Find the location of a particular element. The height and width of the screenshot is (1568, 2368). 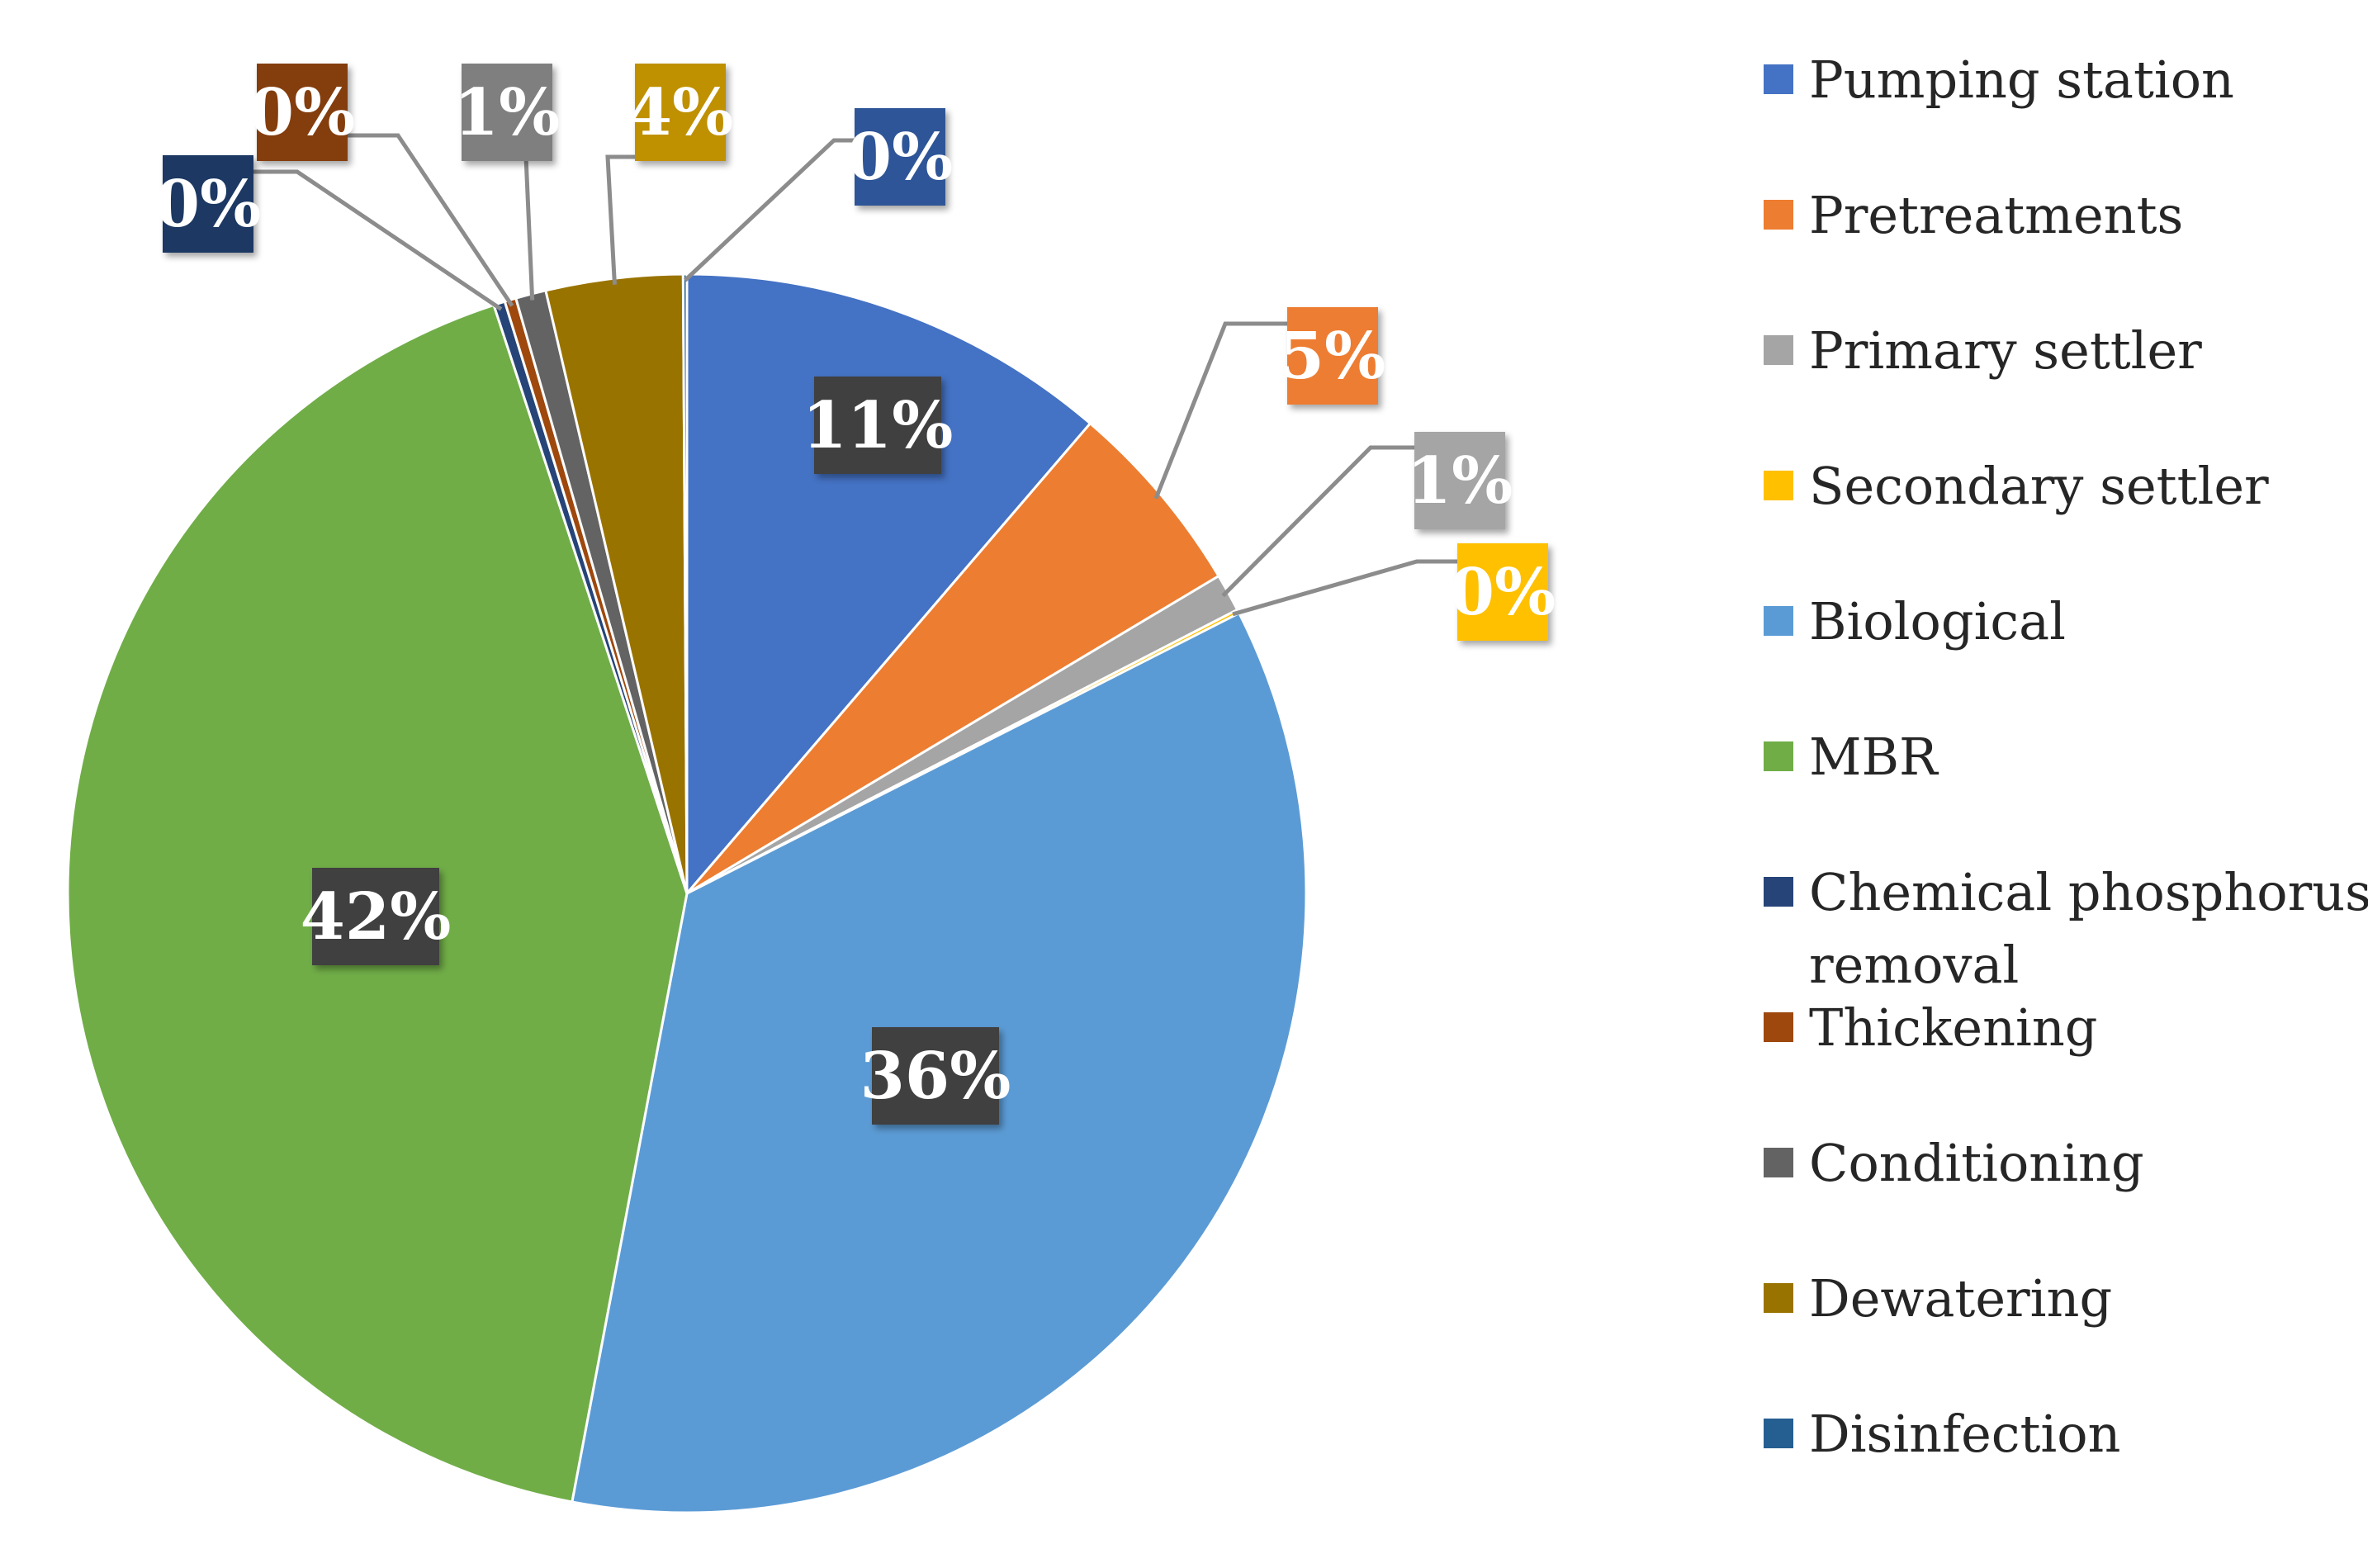

data-label-thickening: 0% is located at coordinates (302, 112).